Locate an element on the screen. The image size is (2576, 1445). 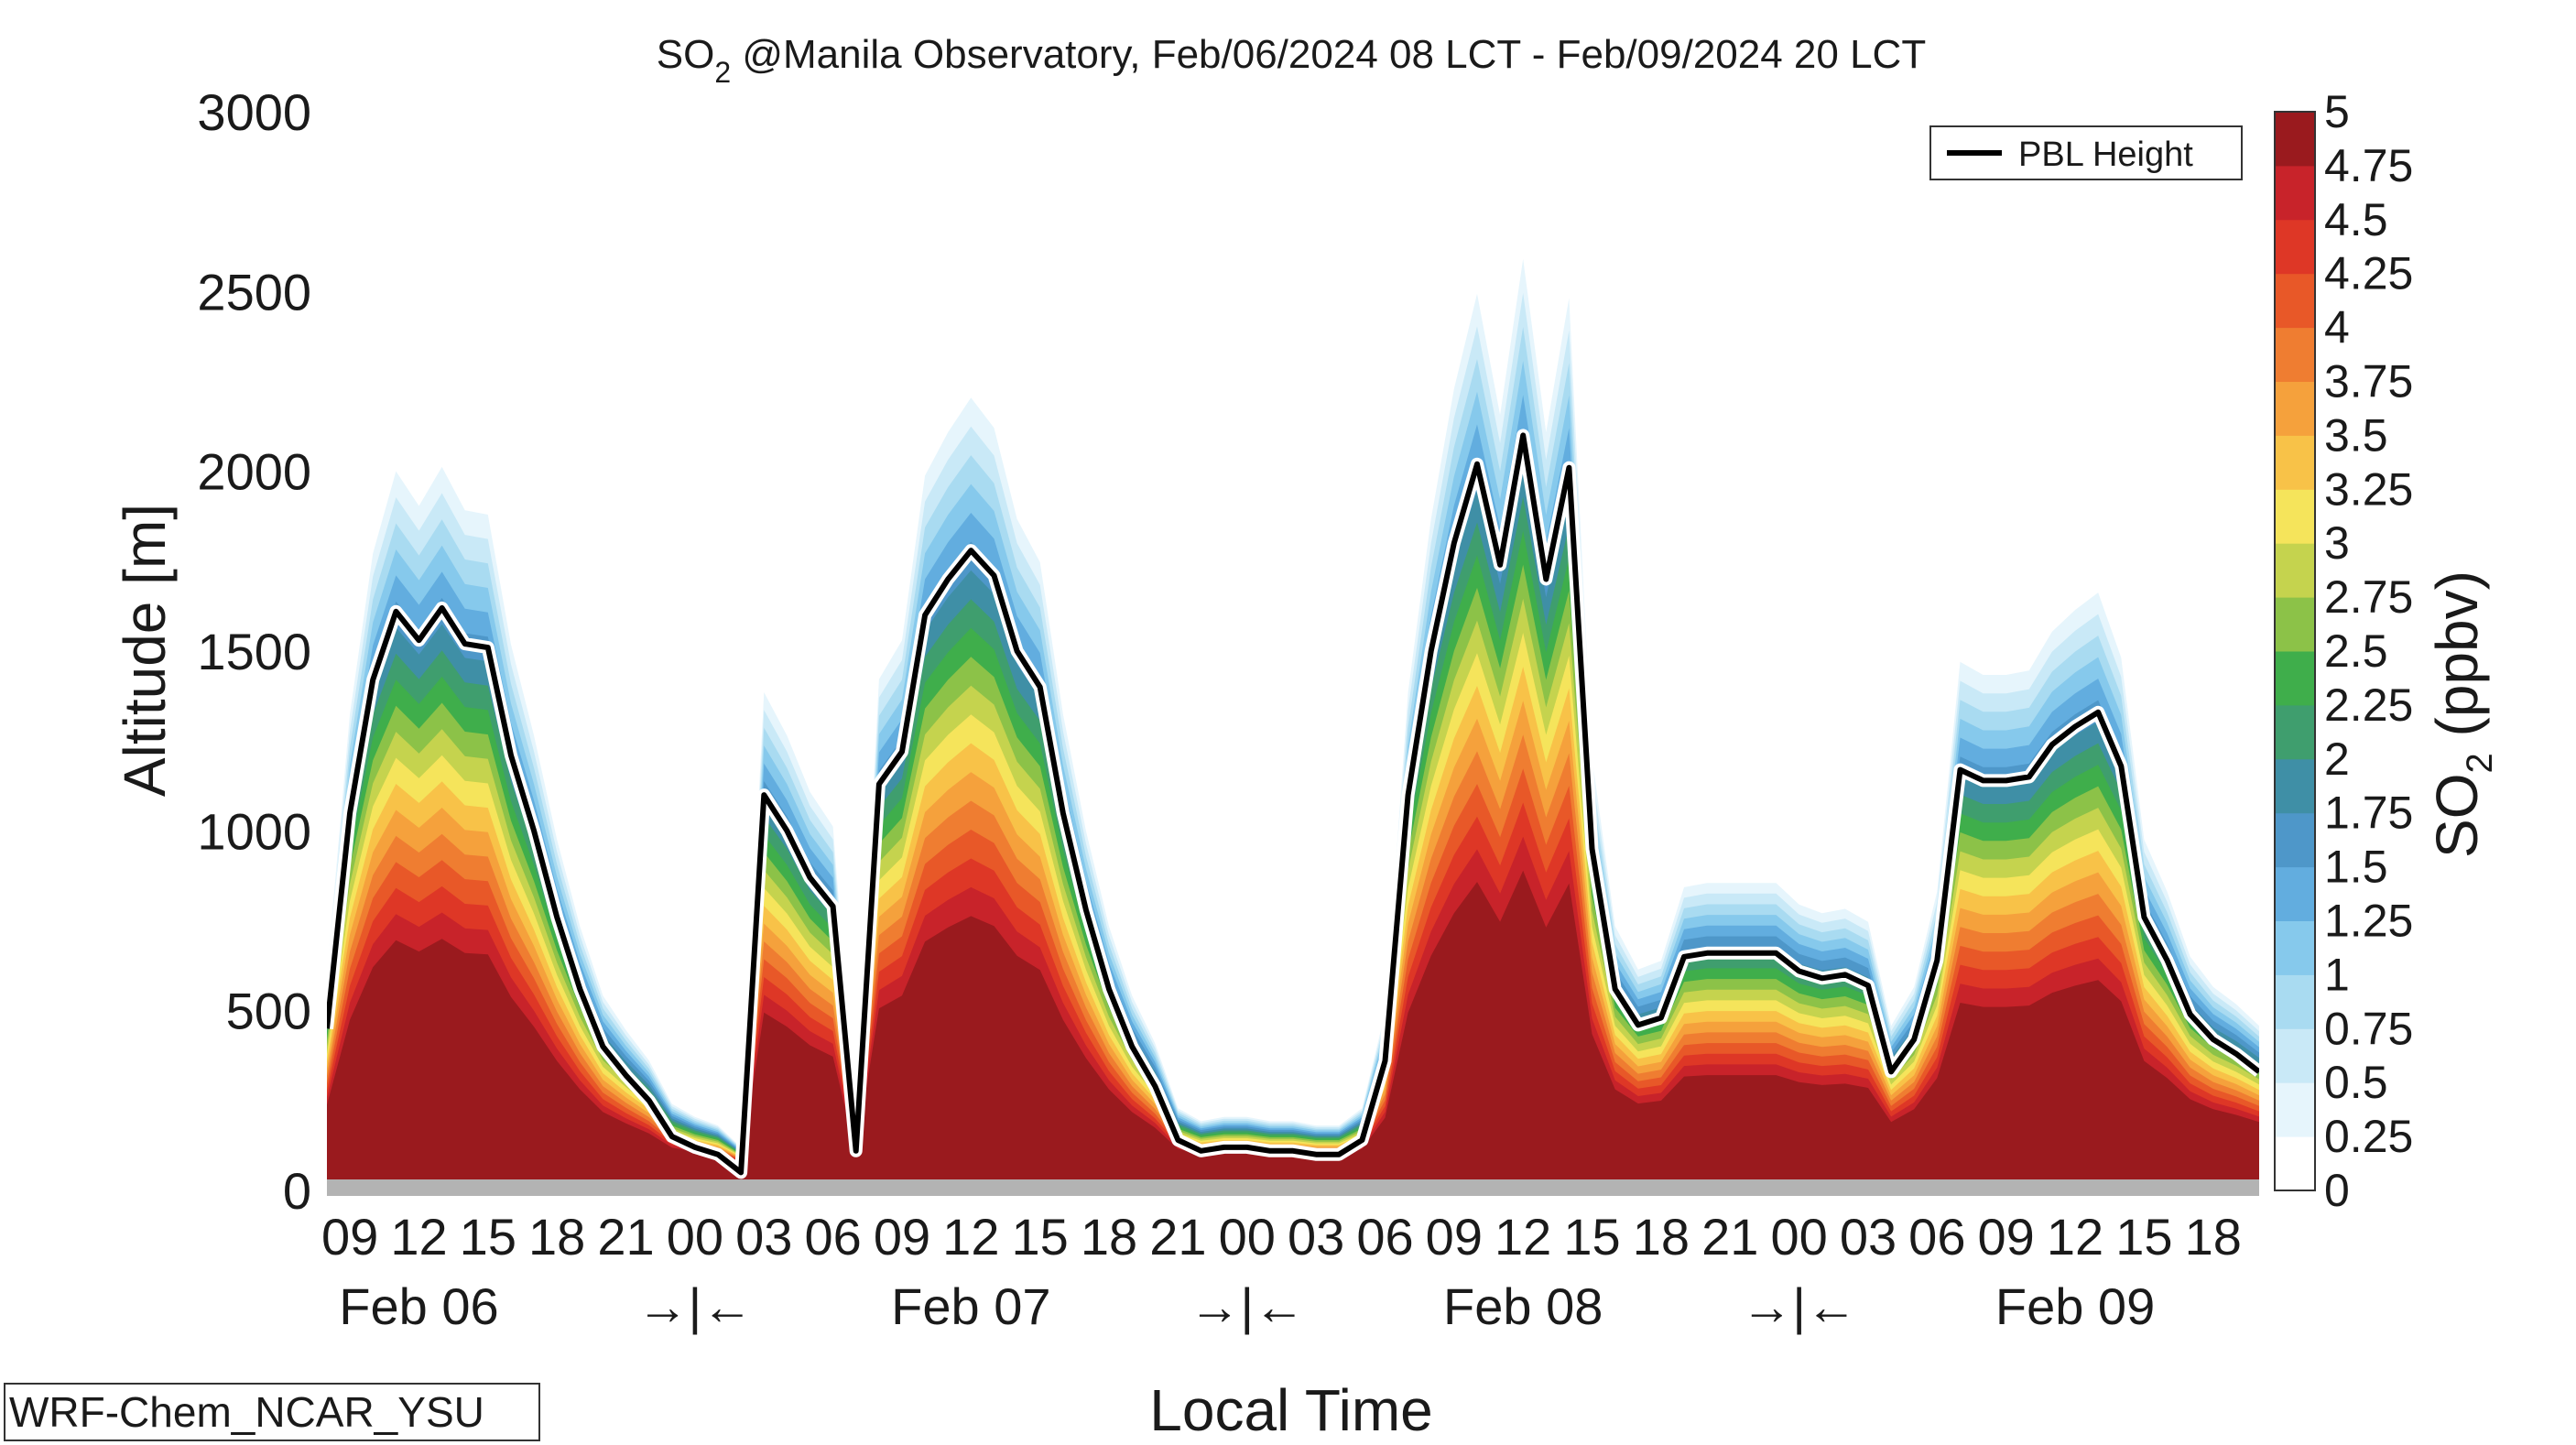
y-tick-label: 2500 is located at coordinates (254, 292).